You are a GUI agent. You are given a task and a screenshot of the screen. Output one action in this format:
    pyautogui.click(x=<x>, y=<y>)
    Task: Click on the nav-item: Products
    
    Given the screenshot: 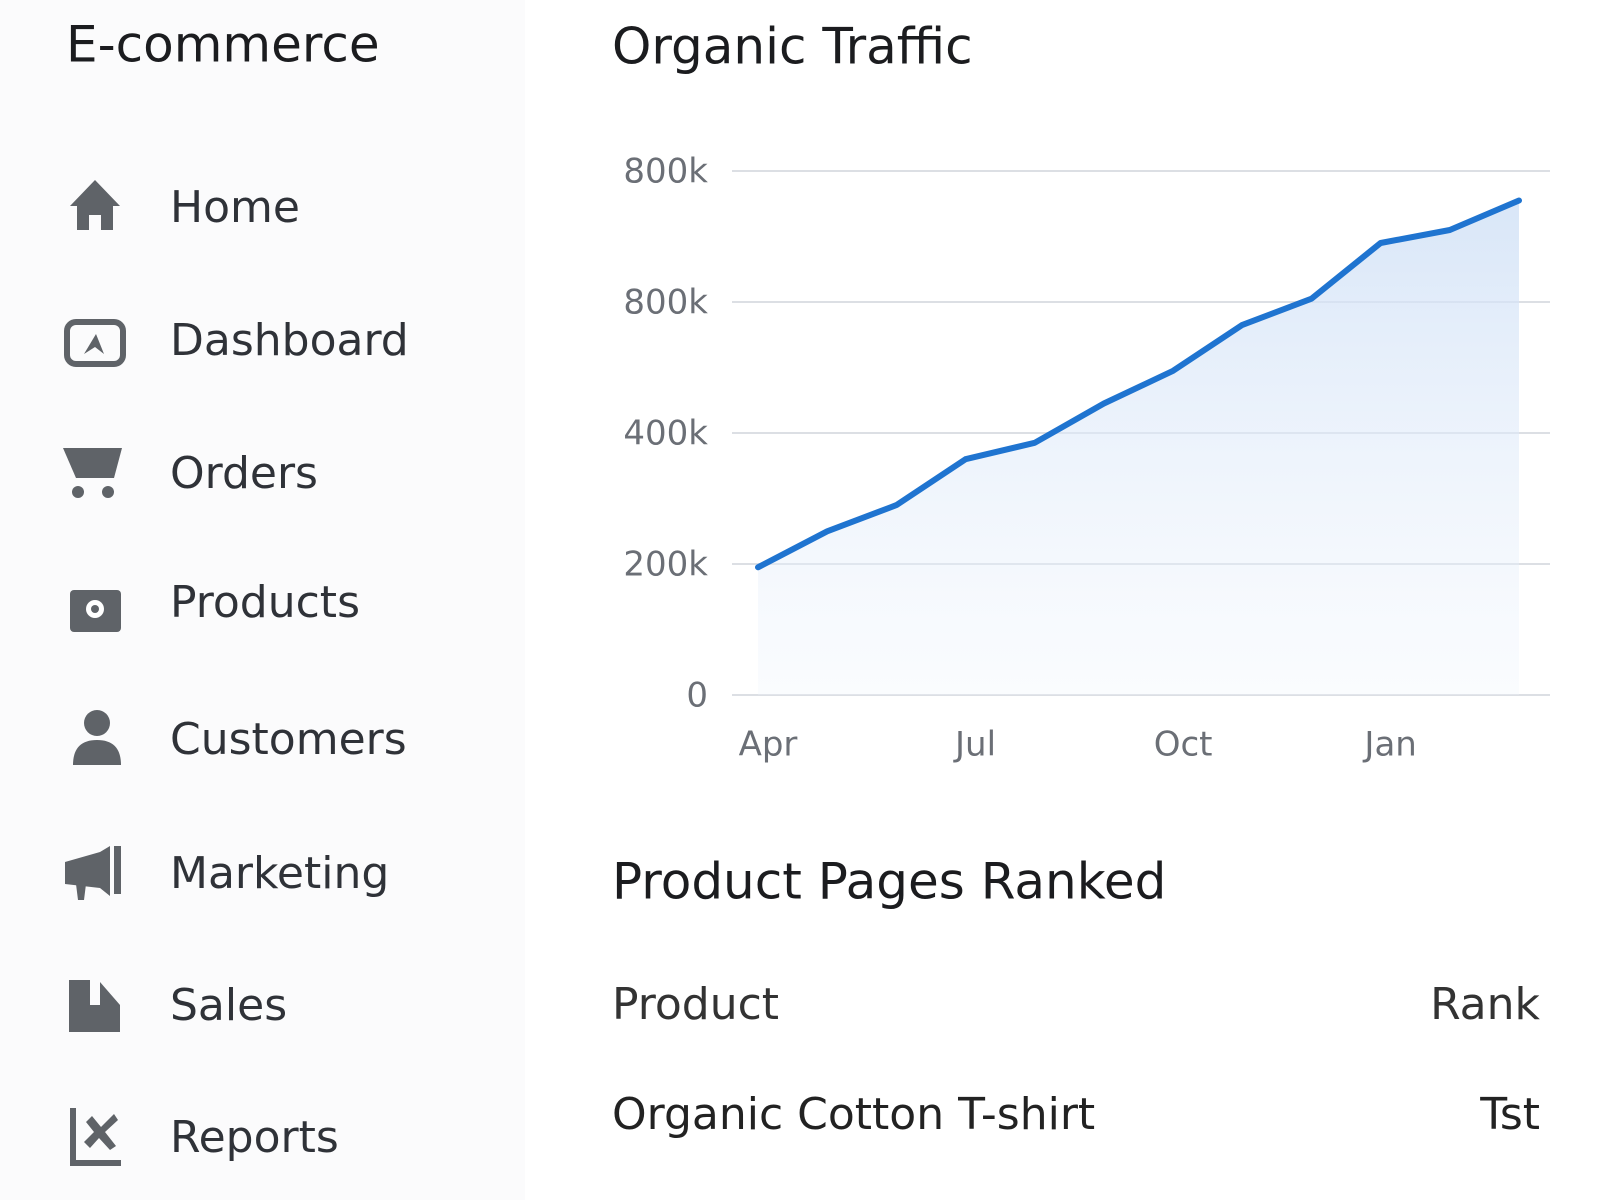 What is the action you would take?
    pyautogui.click(x=265, y=602)
    